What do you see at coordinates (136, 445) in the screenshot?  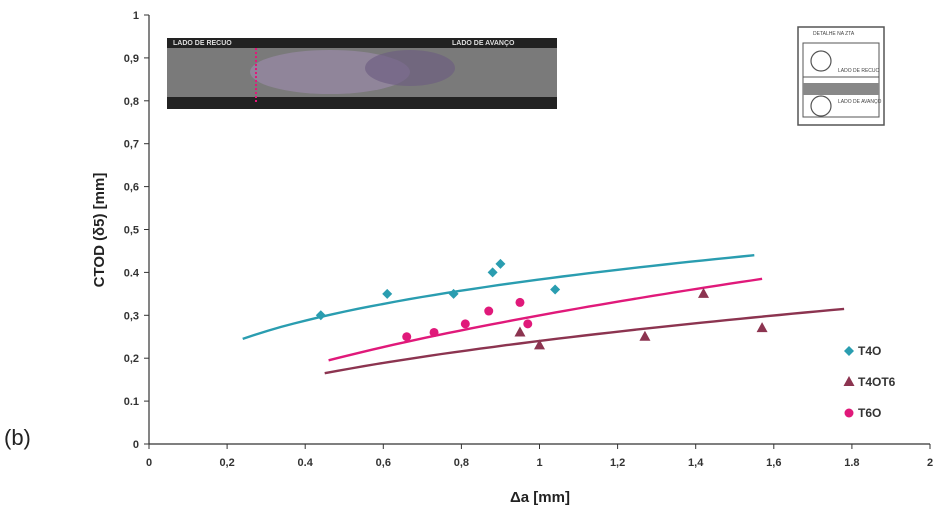 I see `y-tick-label: 0` at bounding box center [136, 445].